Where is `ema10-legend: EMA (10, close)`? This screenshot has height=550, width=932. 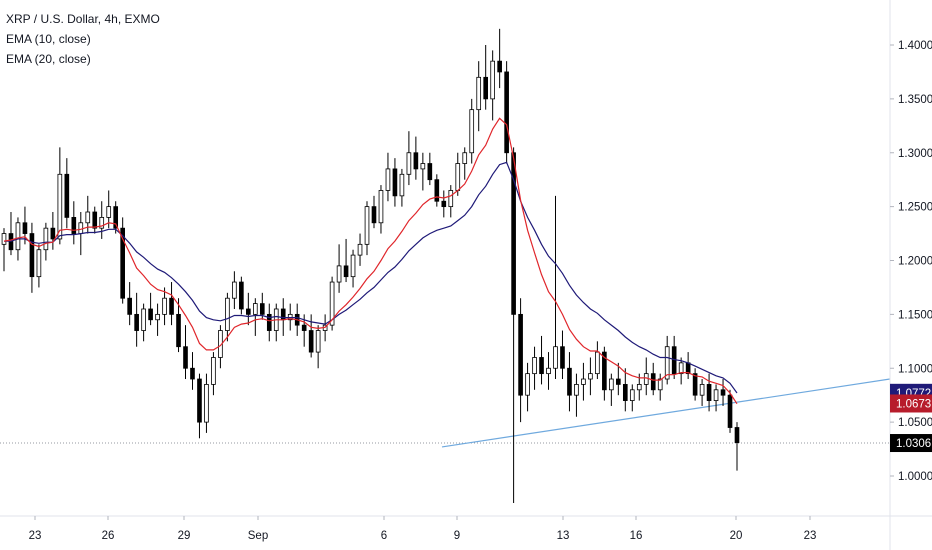 ema10-legend: EMA (10, close) is located at coordinates (48, 39).